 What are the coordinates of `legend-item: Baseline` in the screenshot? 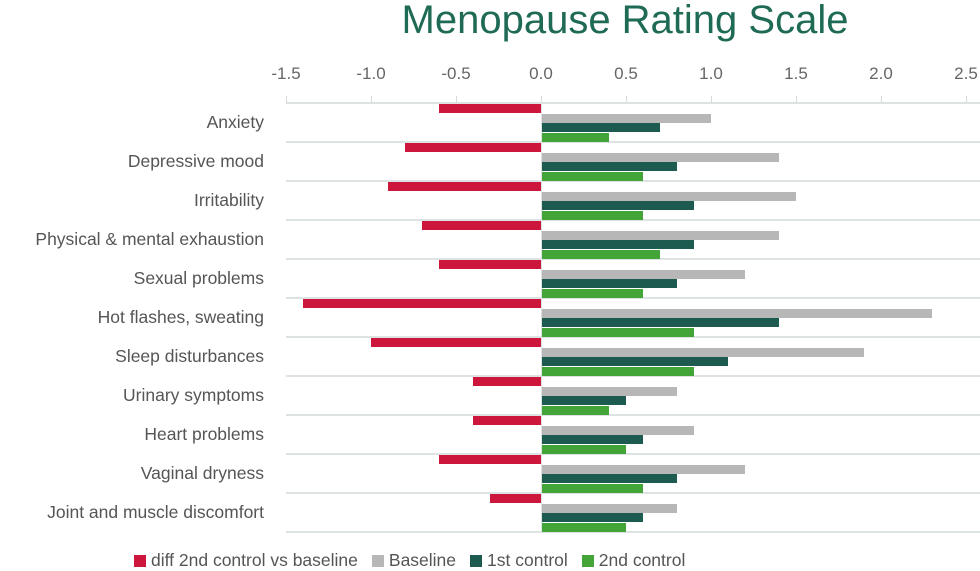 It's located at (414, 560).